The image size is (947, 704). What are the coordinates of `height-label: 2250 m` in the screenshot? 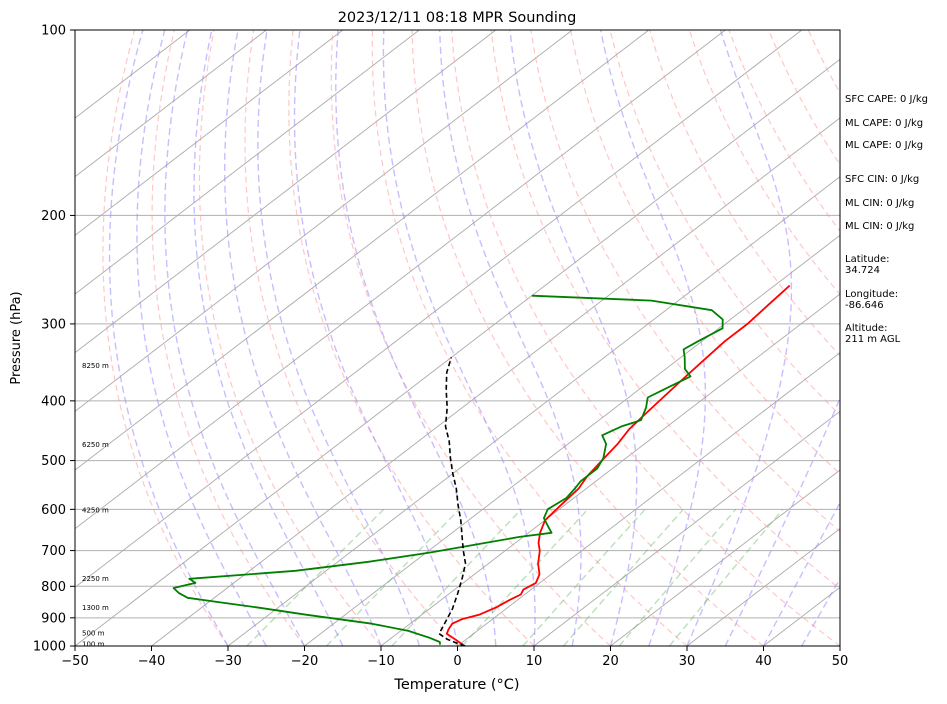 It's located at (95, 579).